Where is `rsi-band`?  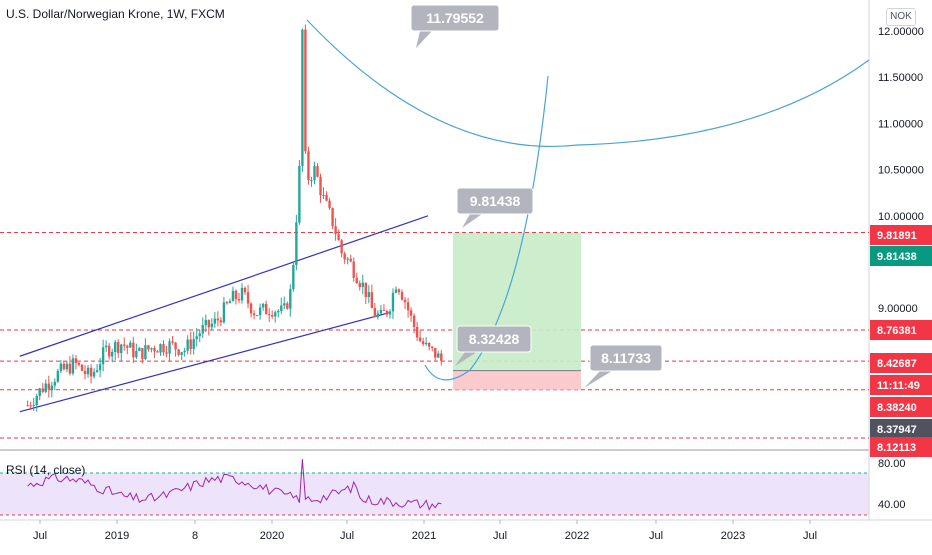
rsi-band is located at coordinates (434, 494).